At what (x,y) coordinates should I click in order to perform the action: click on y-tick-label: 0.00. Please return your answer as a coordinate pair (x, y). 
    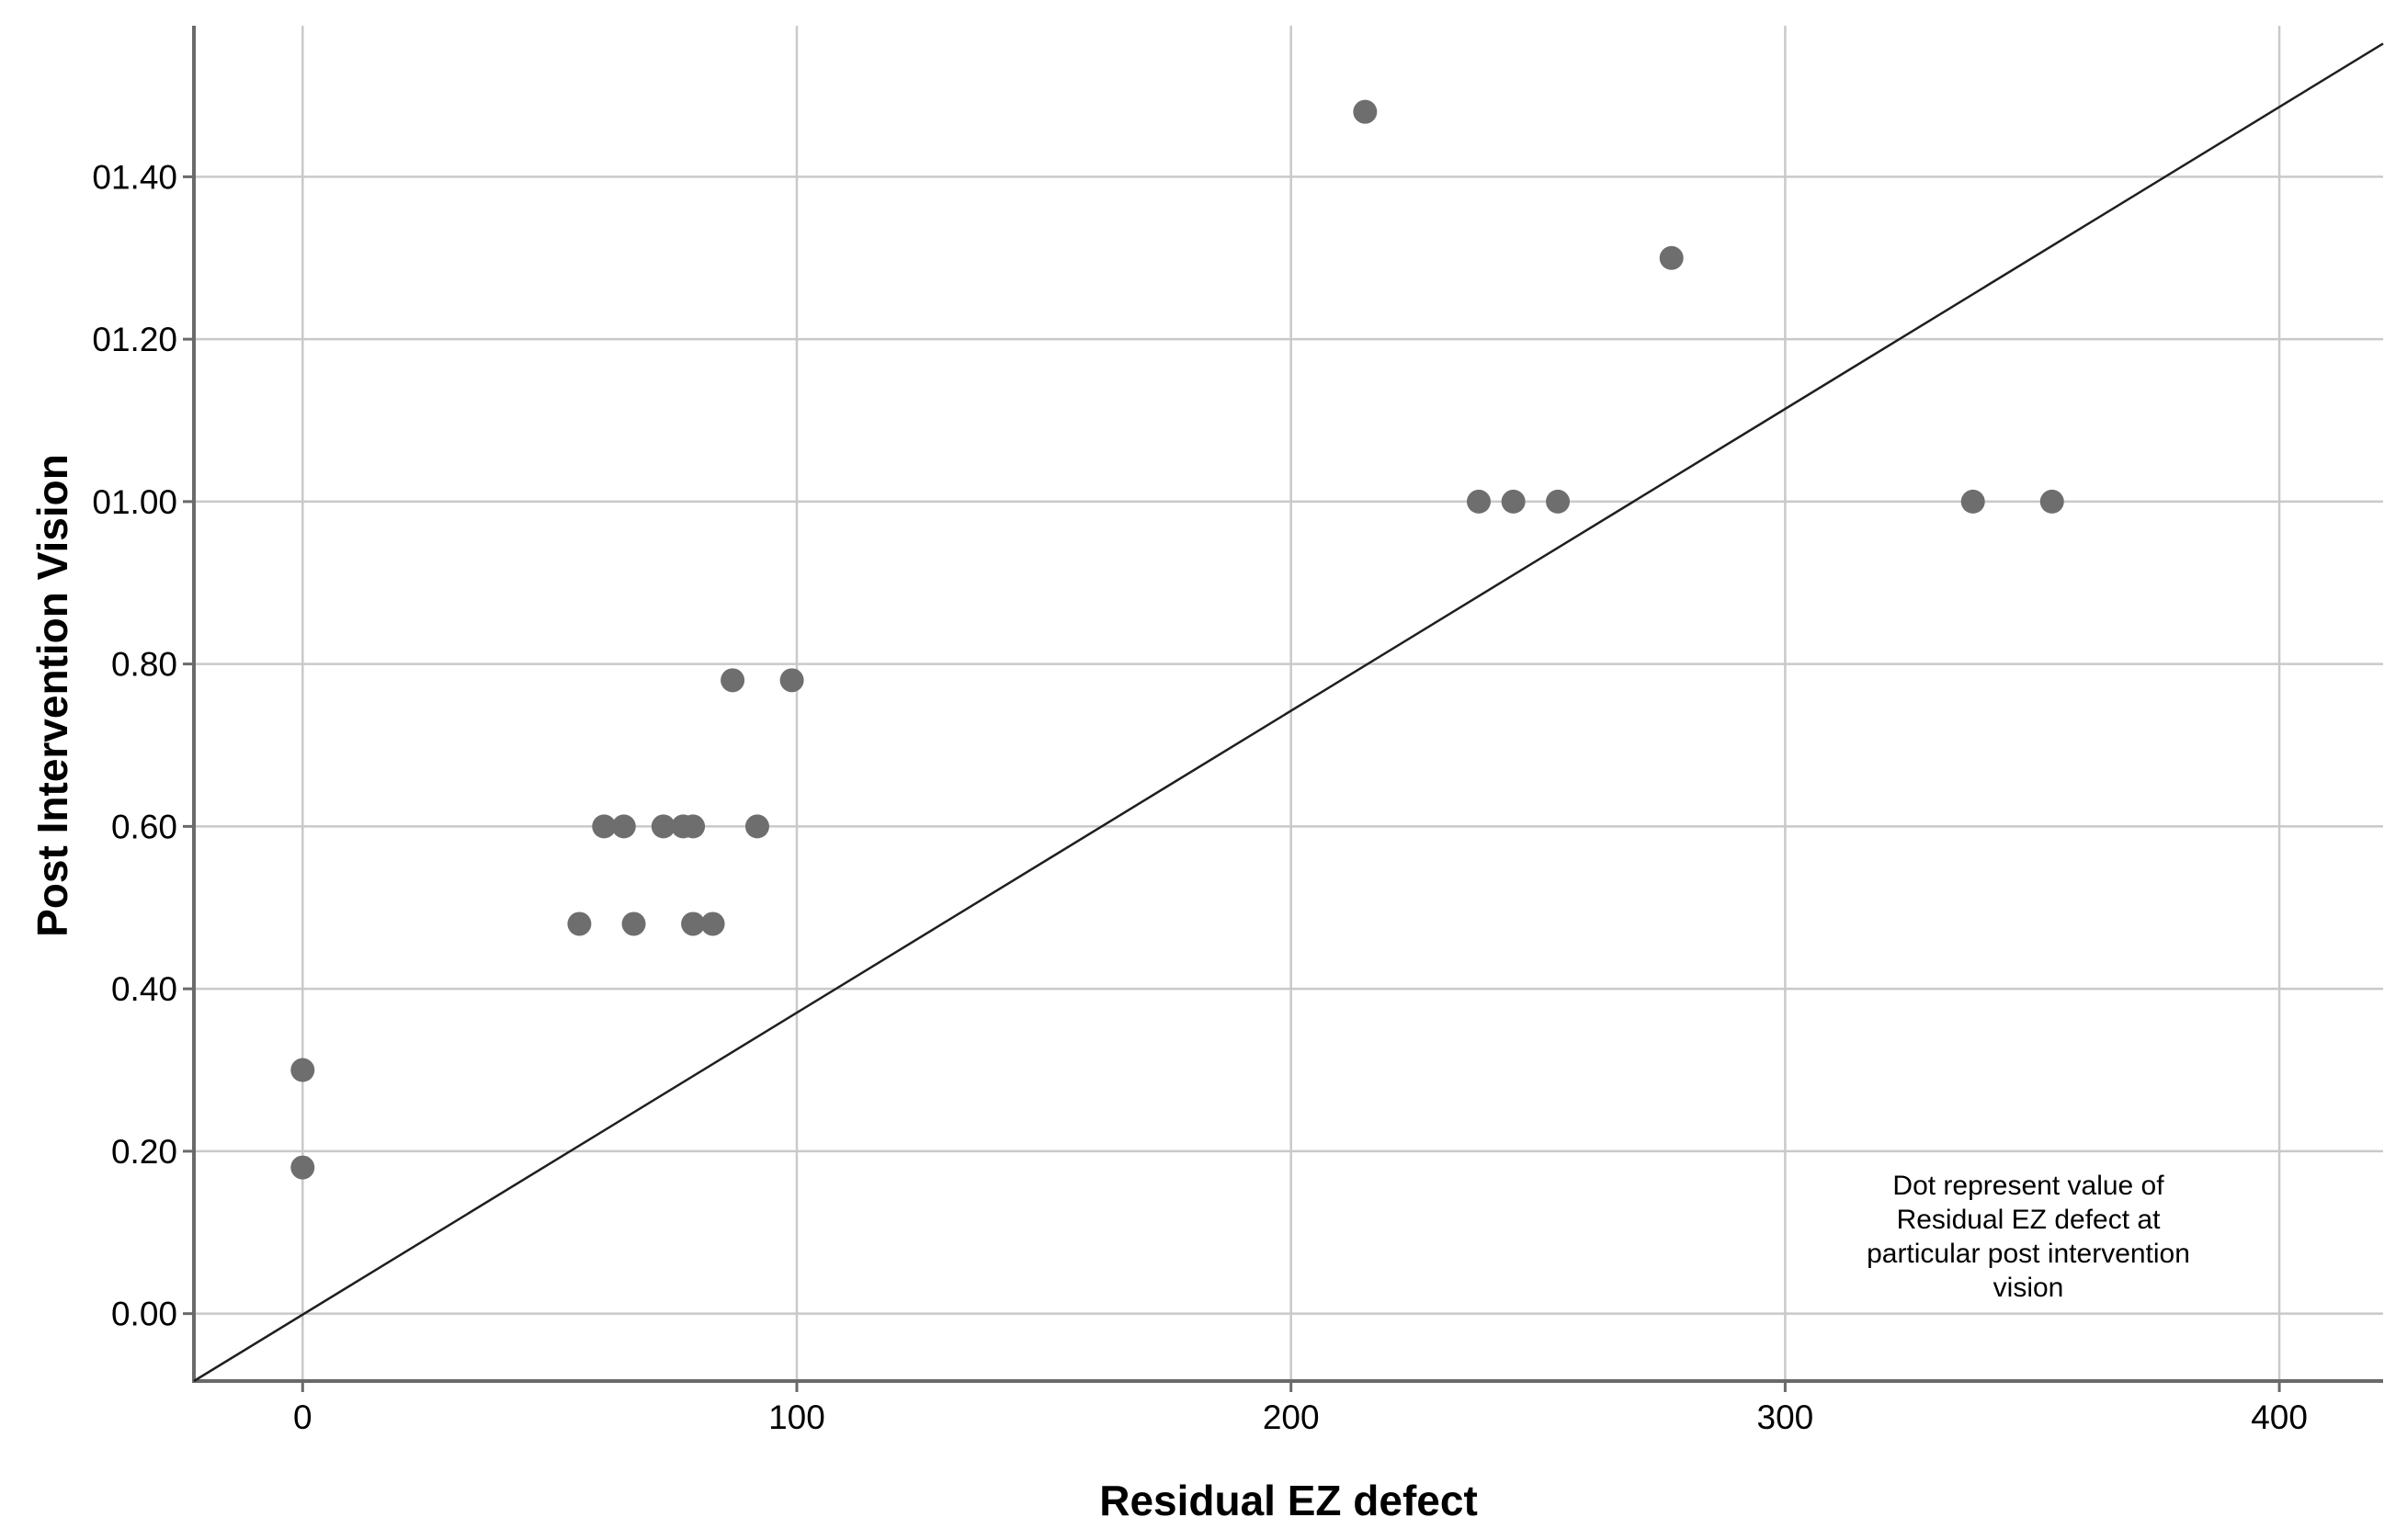
    Looking at the image, I should click on (144, 1314).